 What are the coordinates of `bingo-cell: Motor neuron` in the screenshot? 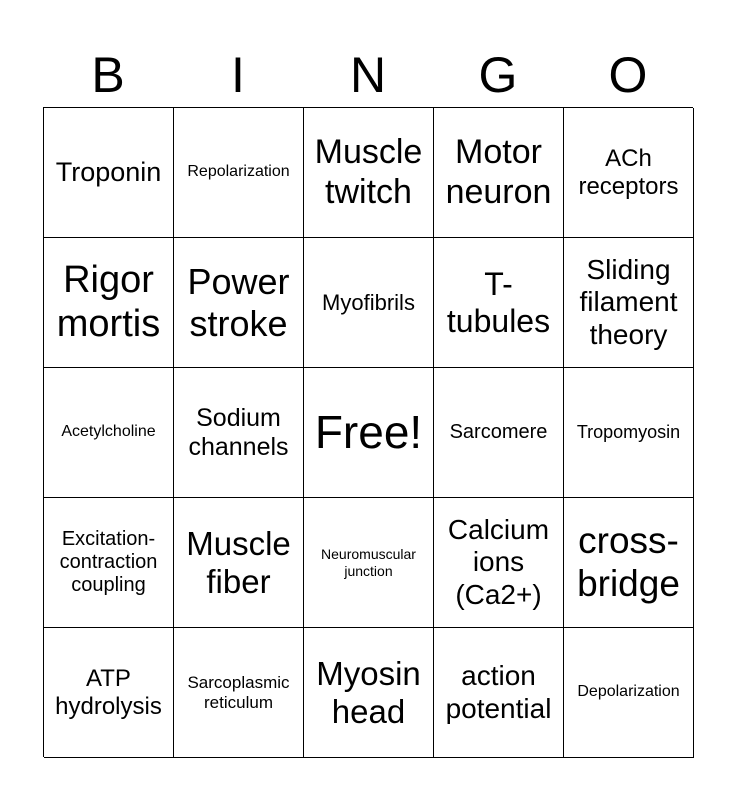 It's located at (499, 173).